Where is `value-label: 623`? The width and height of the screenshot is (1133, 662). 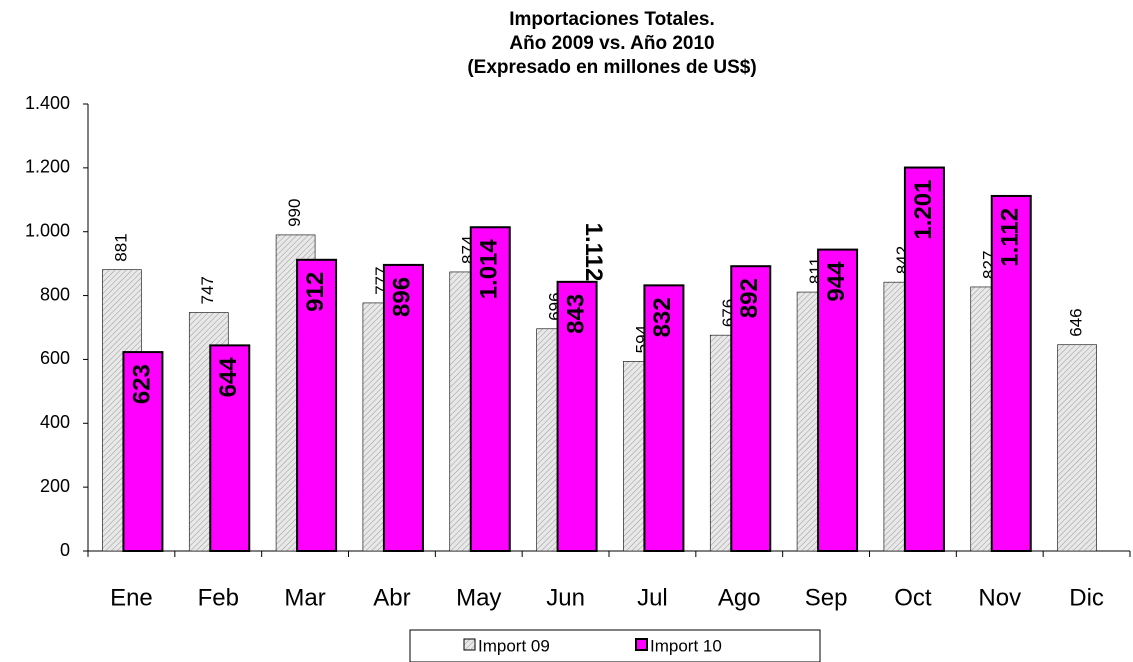 value-label: 623 is located at coordinates (141, 384).